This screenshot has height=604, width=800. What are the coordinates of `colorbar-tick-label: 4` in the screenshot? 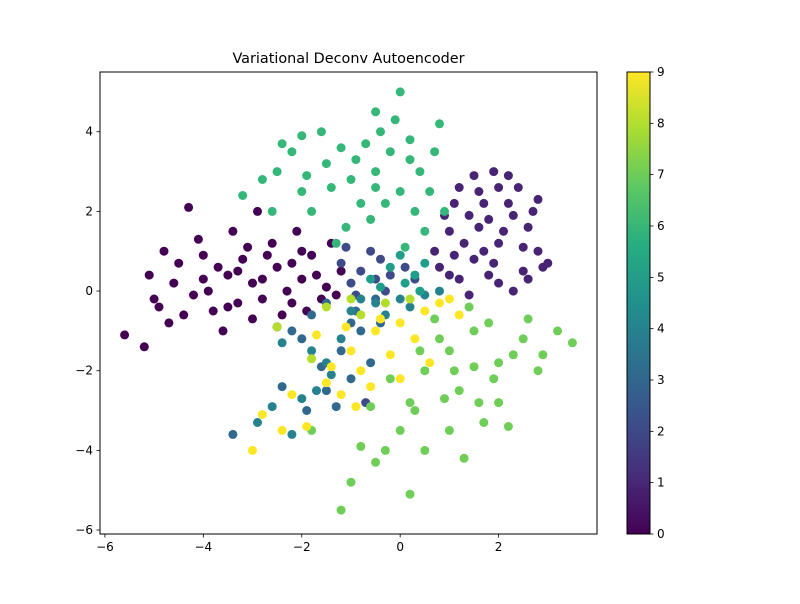 It's located at (661, 329).